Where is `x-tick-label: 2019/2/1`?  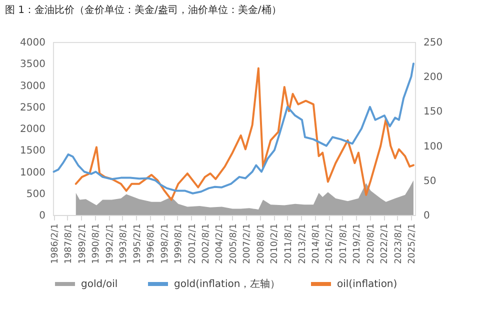
x-tick-label: 2019/2/1 is located at coordinates (357, 244).